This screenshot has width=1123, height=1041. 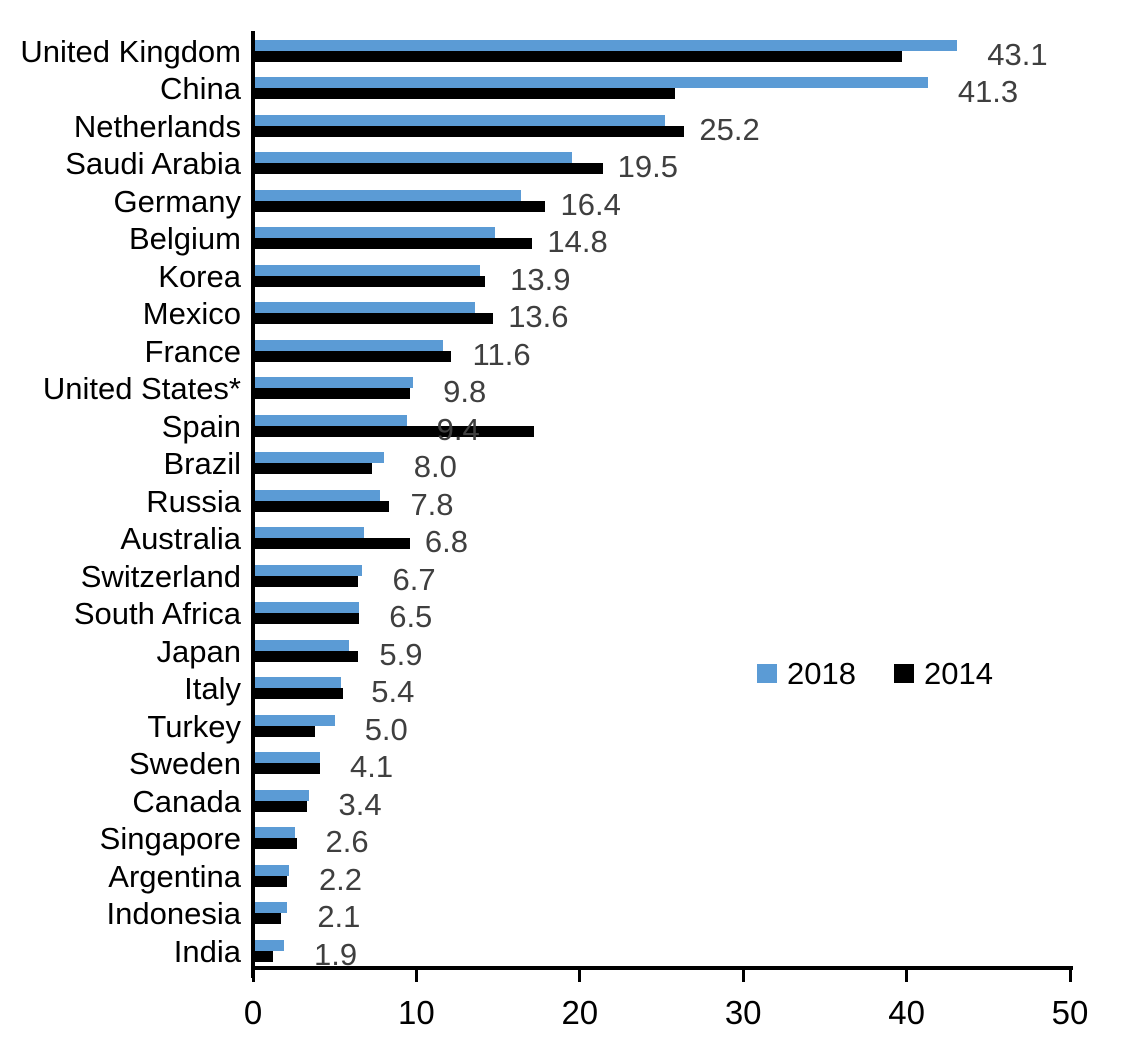 I want to click on x-axis-tick-label: 50, so click(x=1070, y=1012).